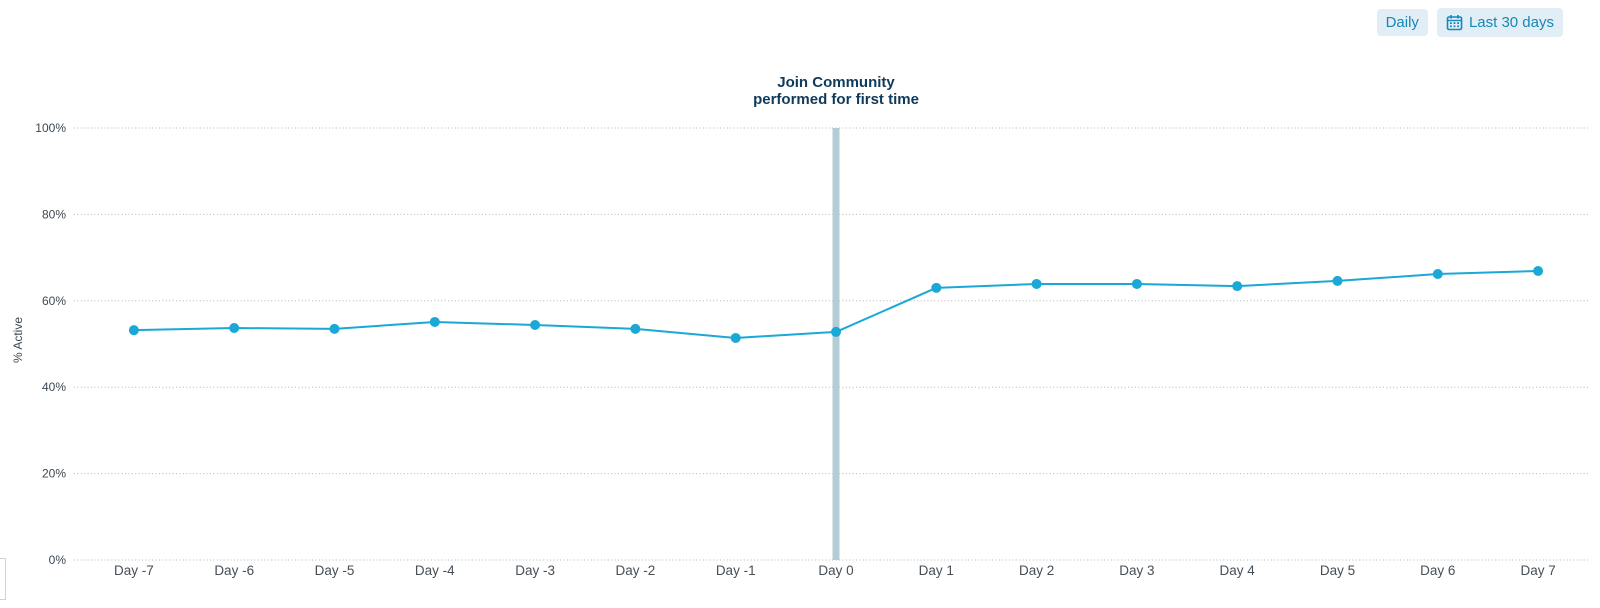  What do you see at coordinates (234, 570) in the screenshot?
I see `x-tick-label: Day -6` at bounding box center [234, 570].